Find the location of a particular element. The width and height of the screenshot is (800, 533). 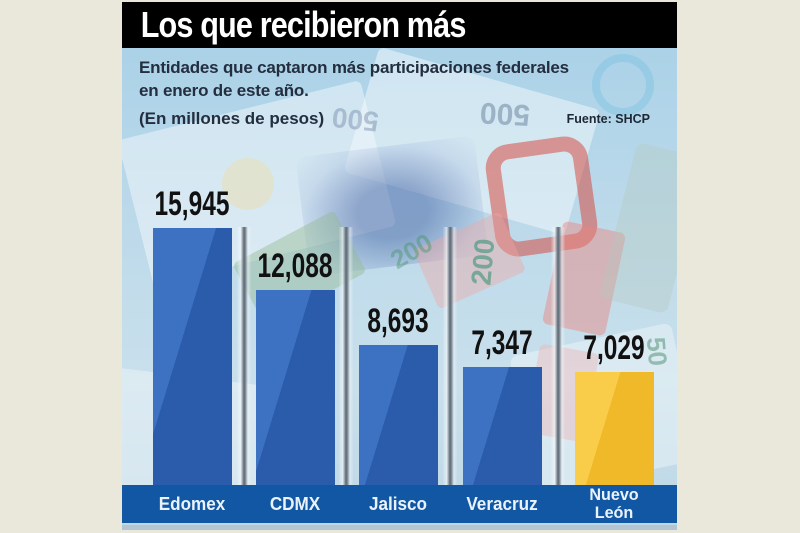

page-title: Los que recibieron más is located at coordinates (303, 24).